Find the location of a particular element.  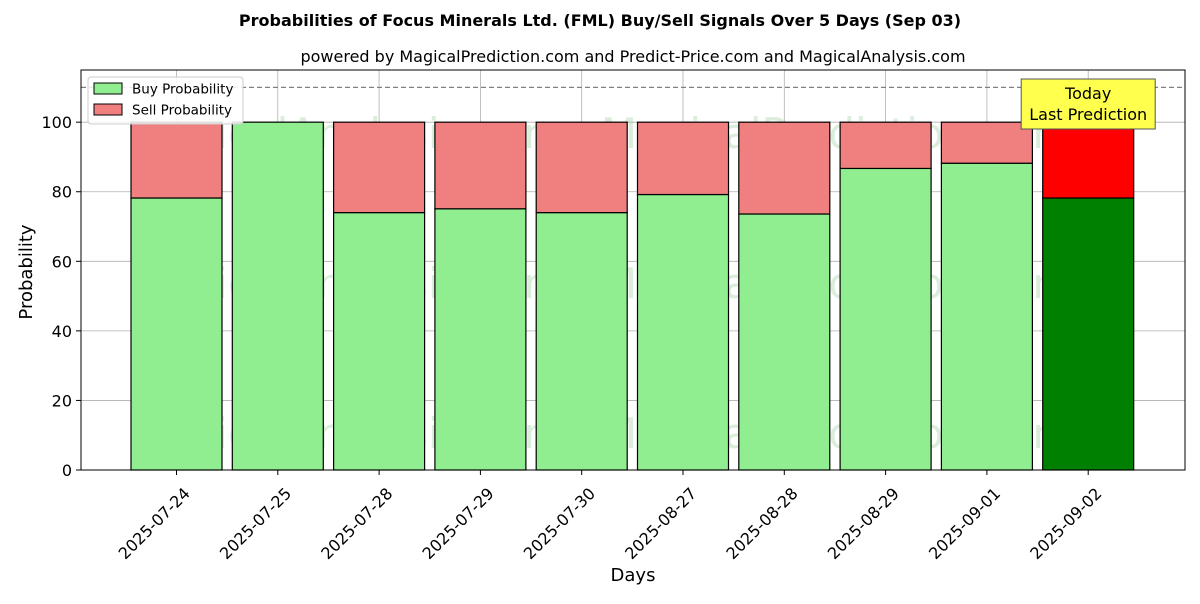

x-tick-label: 2025-07-28 is located at coordinates (356, 523).